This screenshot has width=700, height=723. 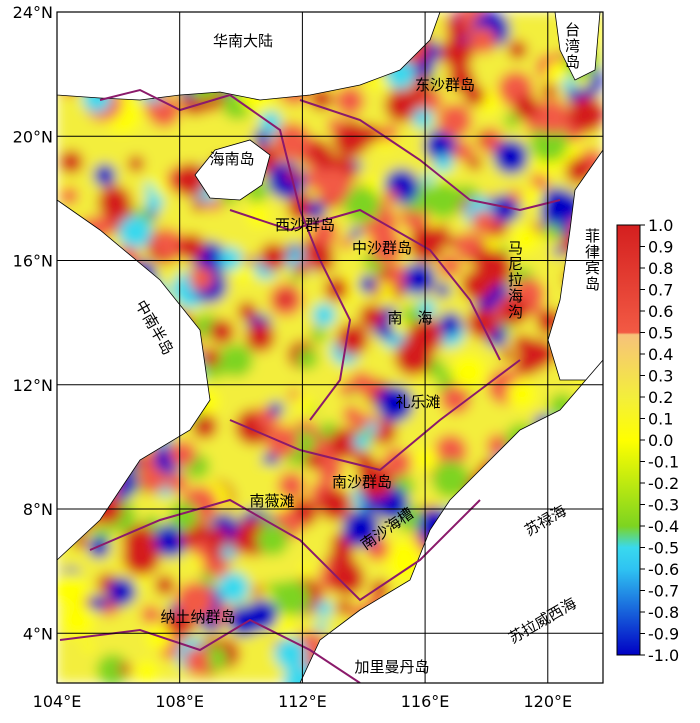 I want to click on place-label: 菲律宾岛, so click(x=592, y=260).